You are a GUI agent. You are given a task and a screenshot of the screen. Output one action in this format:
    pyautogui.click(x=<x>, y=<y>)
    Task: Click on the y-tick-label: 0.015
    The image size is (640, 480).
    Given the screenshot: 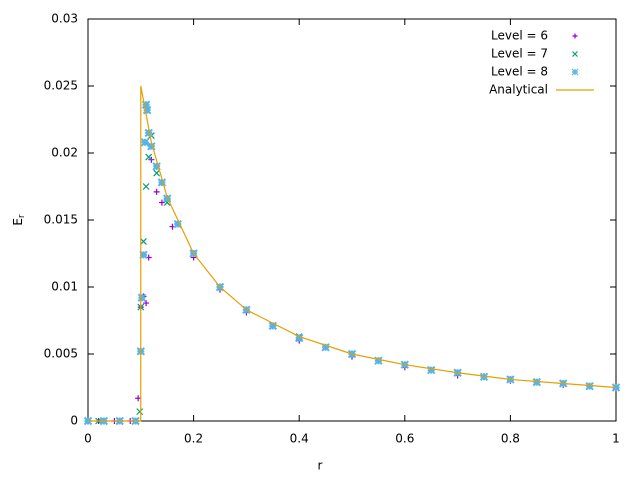 What is the action you would take?
    pyautogui.click(x=61, y=220)
    